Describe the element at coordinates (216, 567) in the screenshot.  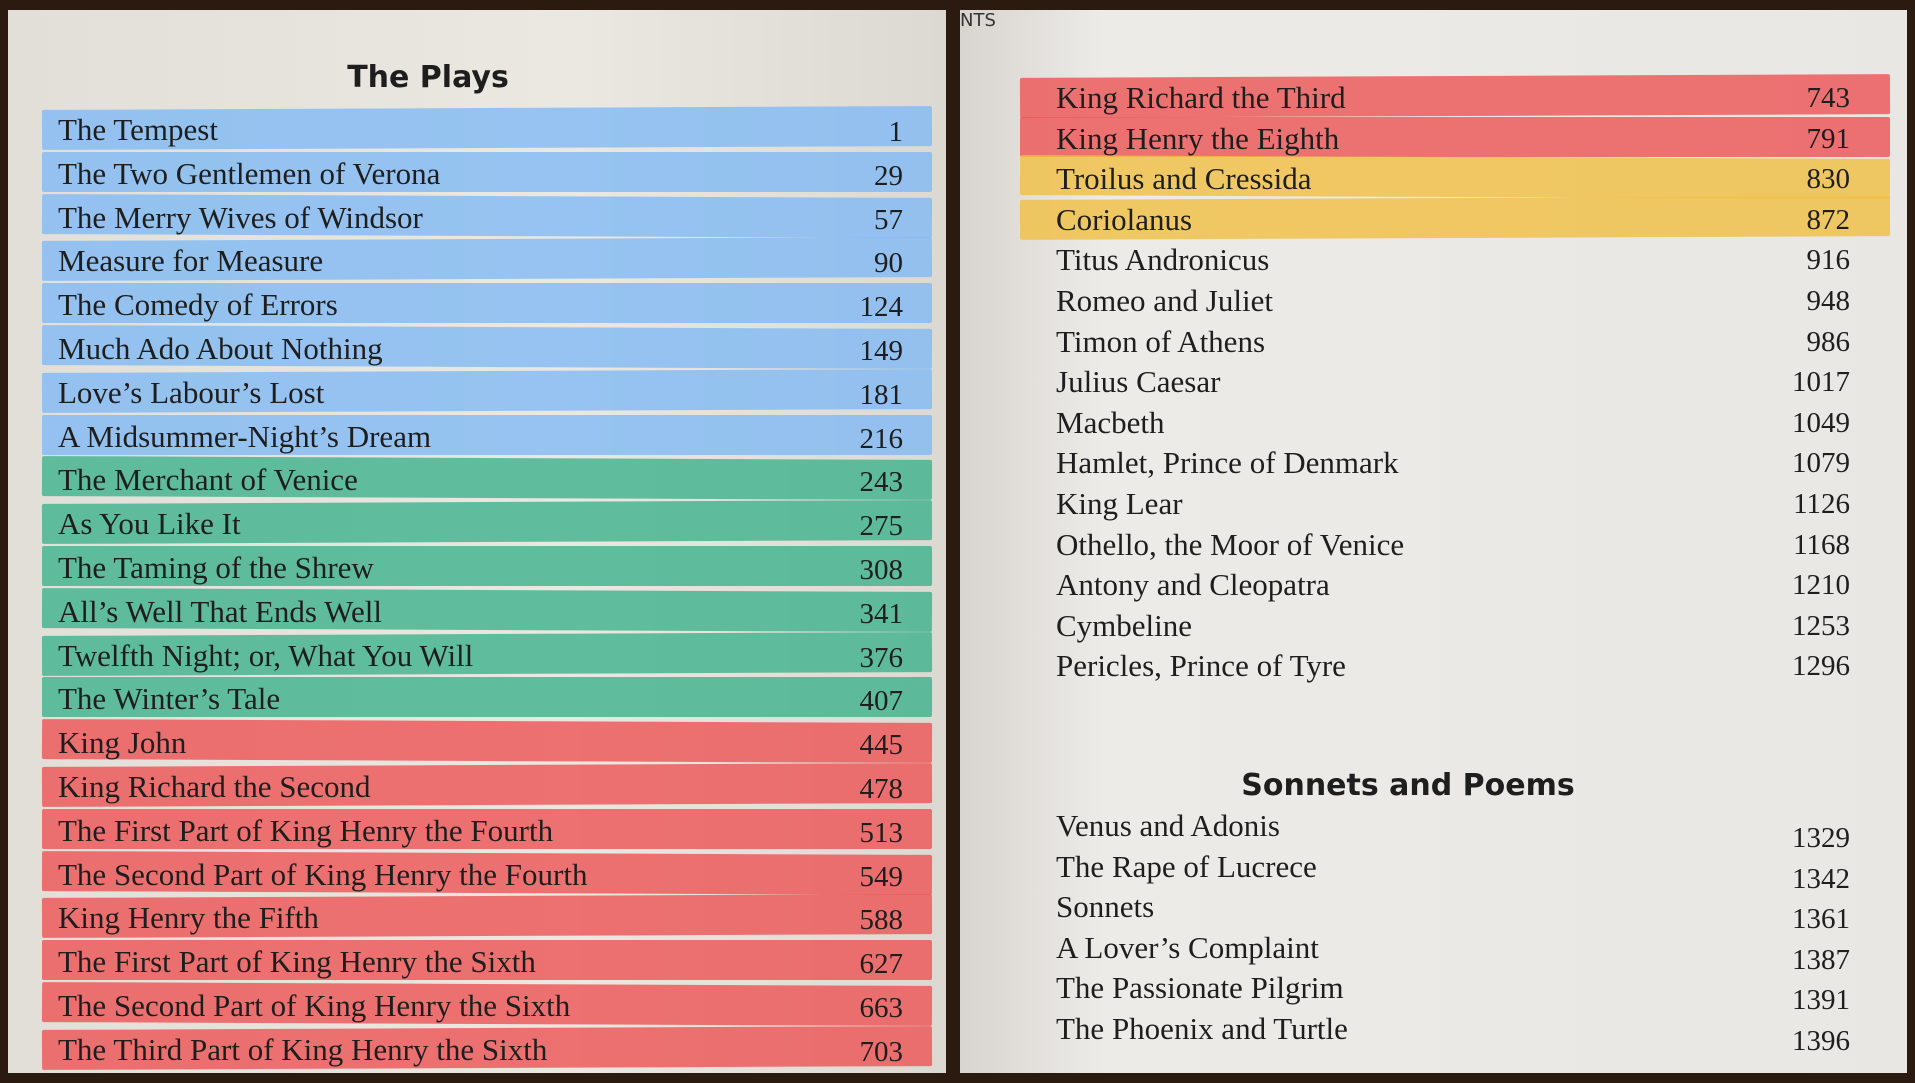
I see `toc-entry-title: The Taming of the Shrew` at that location.